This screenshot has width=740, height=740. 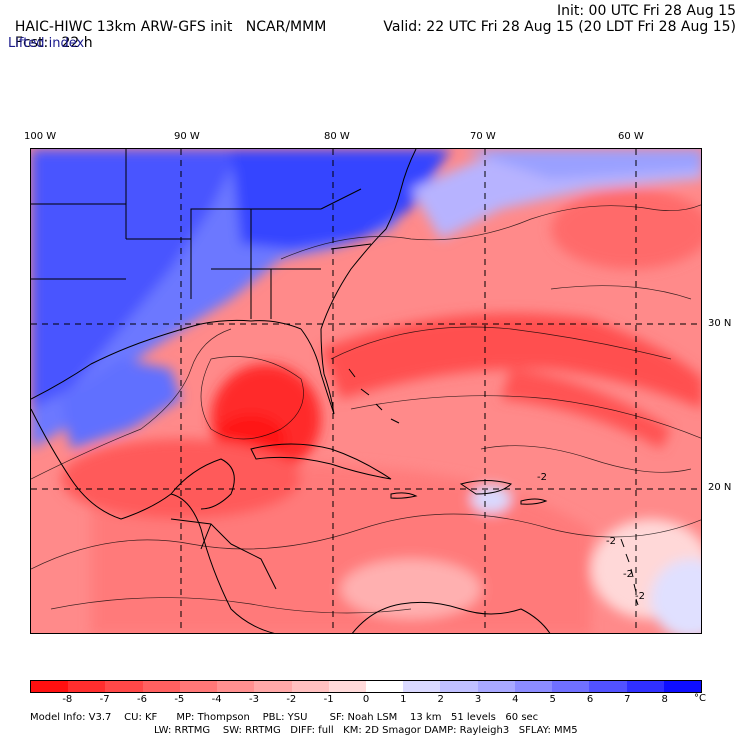 What do you see at coordinates (187, 136) in the screenshot?
I see `lon-label-90w: 90 W` at bounding box center [187, 136].